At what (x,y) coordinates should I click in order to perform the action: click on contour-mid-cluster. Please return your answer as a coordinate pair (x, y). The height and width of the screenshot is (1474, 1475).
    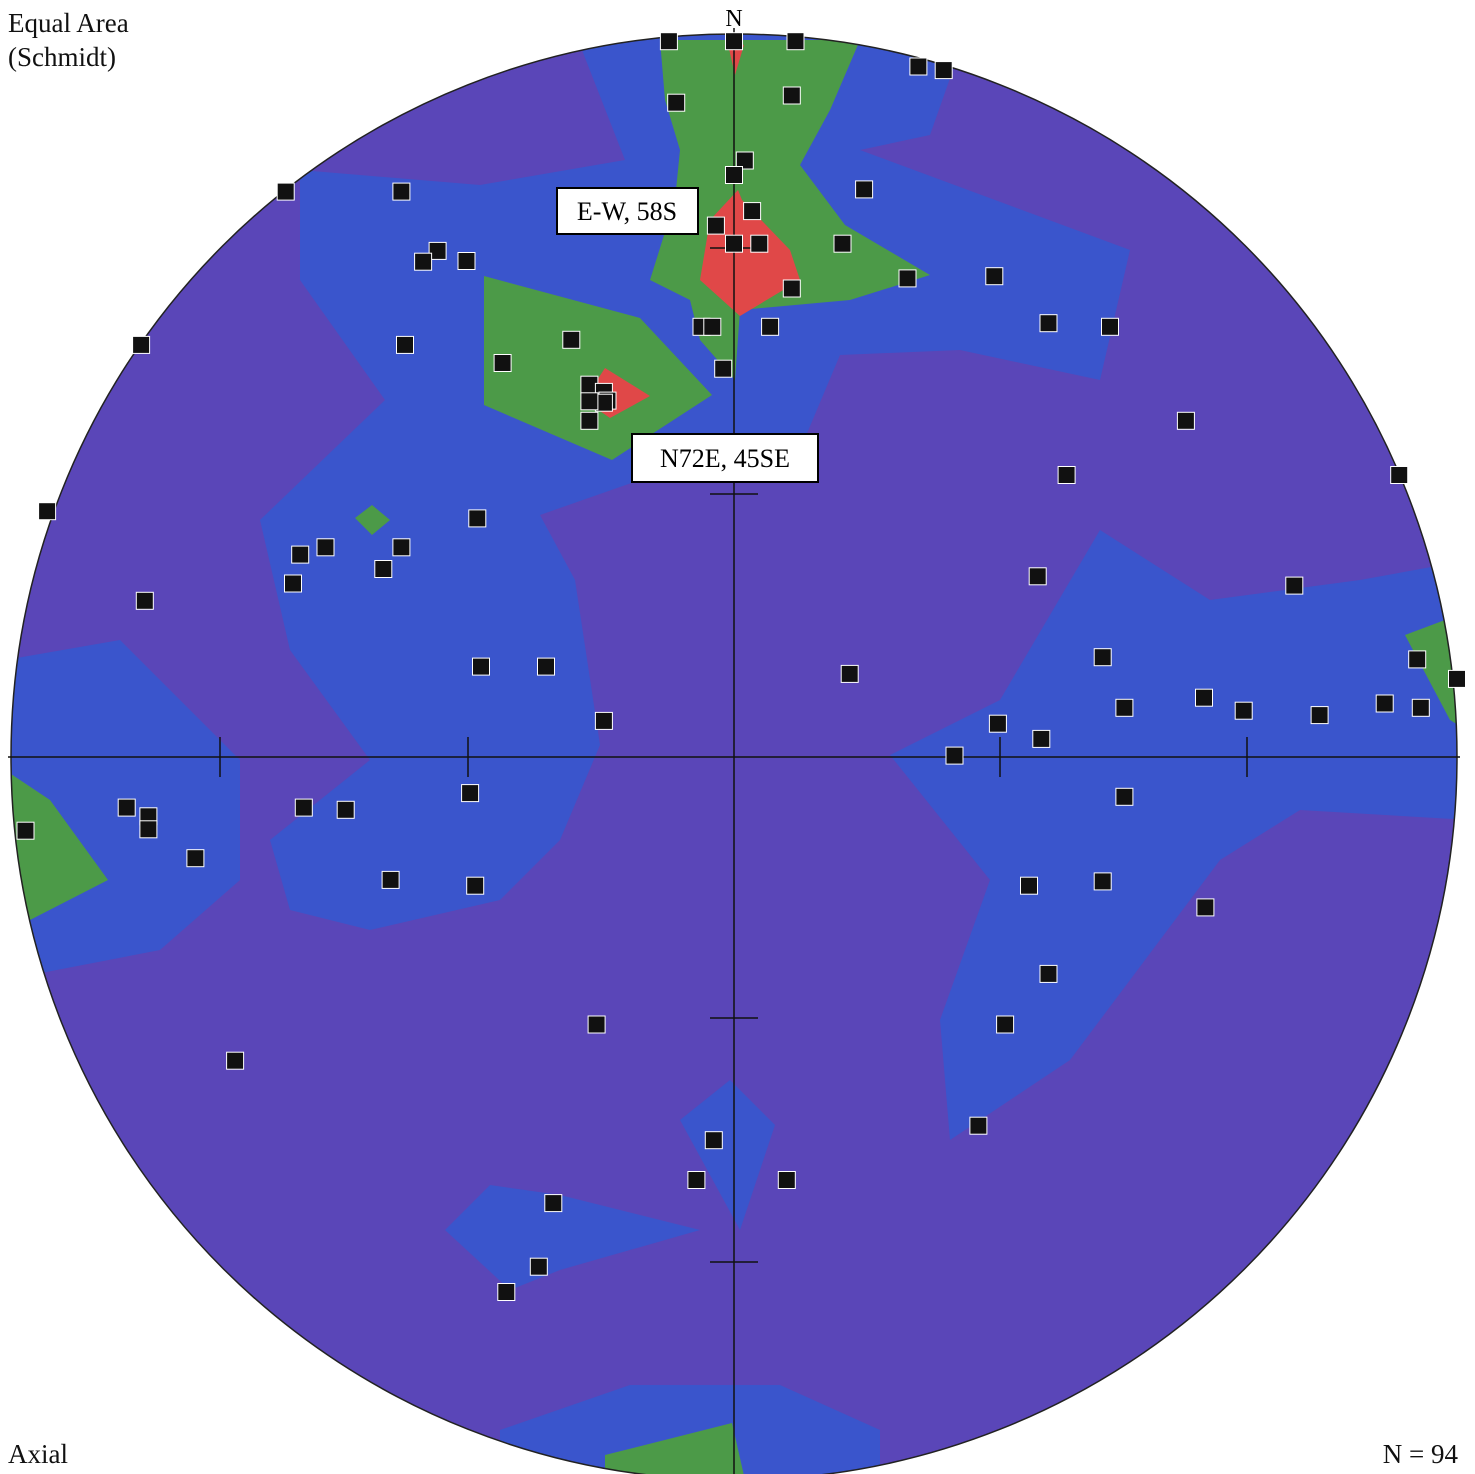
    Looking at the image, I should click on (598, 368).